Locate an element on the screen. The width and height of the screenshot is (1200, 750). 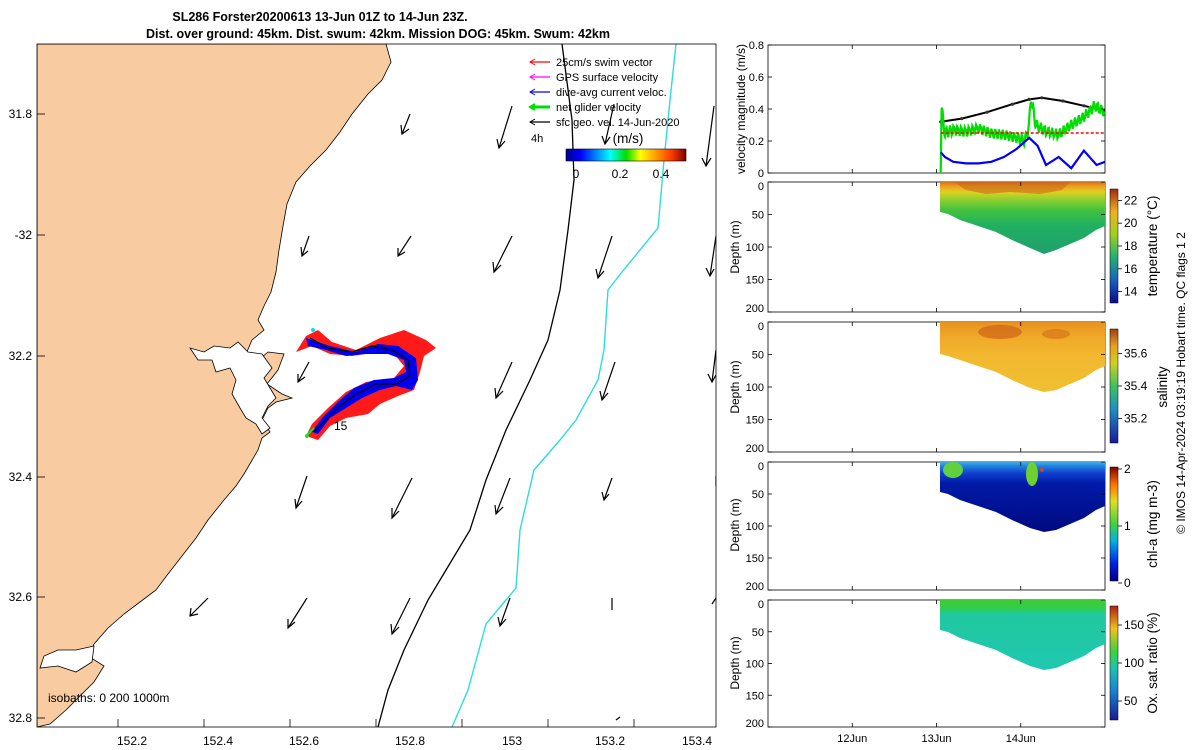
colorbar-tick-label: 2 is located at coordinates (1127, 469).